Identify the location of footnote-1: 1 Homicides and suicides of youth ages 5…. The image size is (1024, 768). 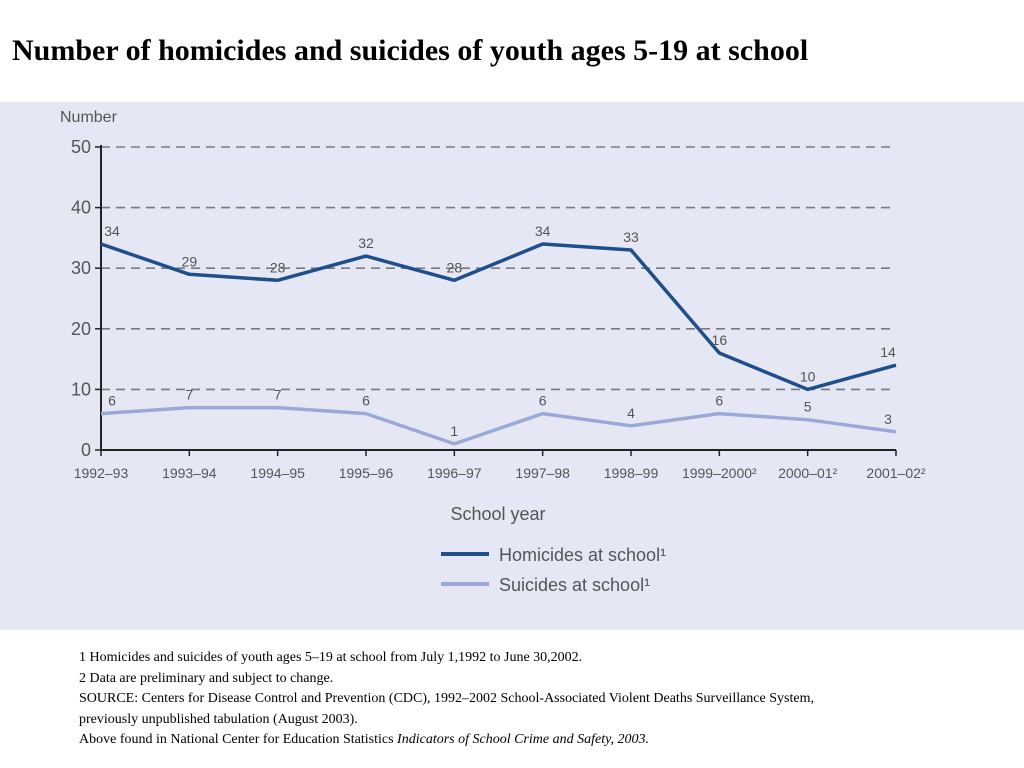
(331, 657).